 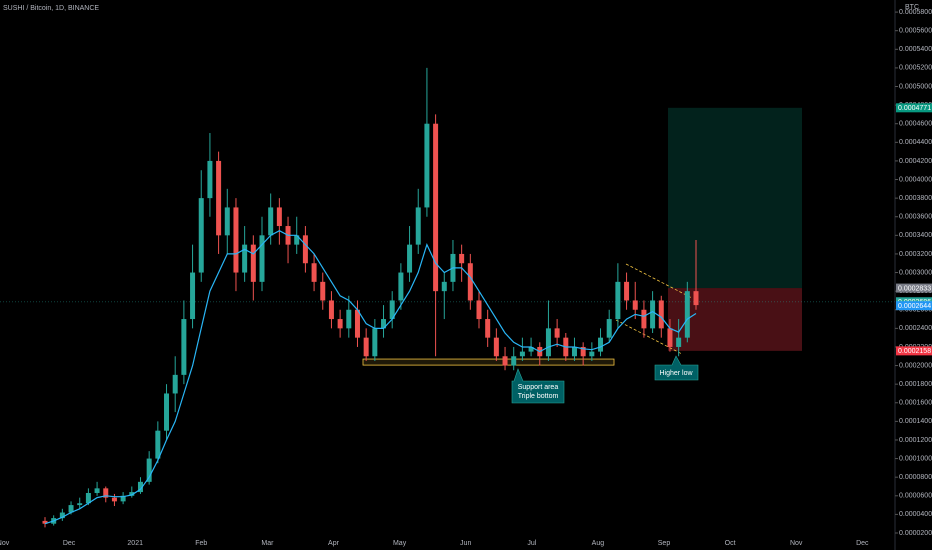 I want to click on price-label: 0.0002644, so click(x=914, y=306).